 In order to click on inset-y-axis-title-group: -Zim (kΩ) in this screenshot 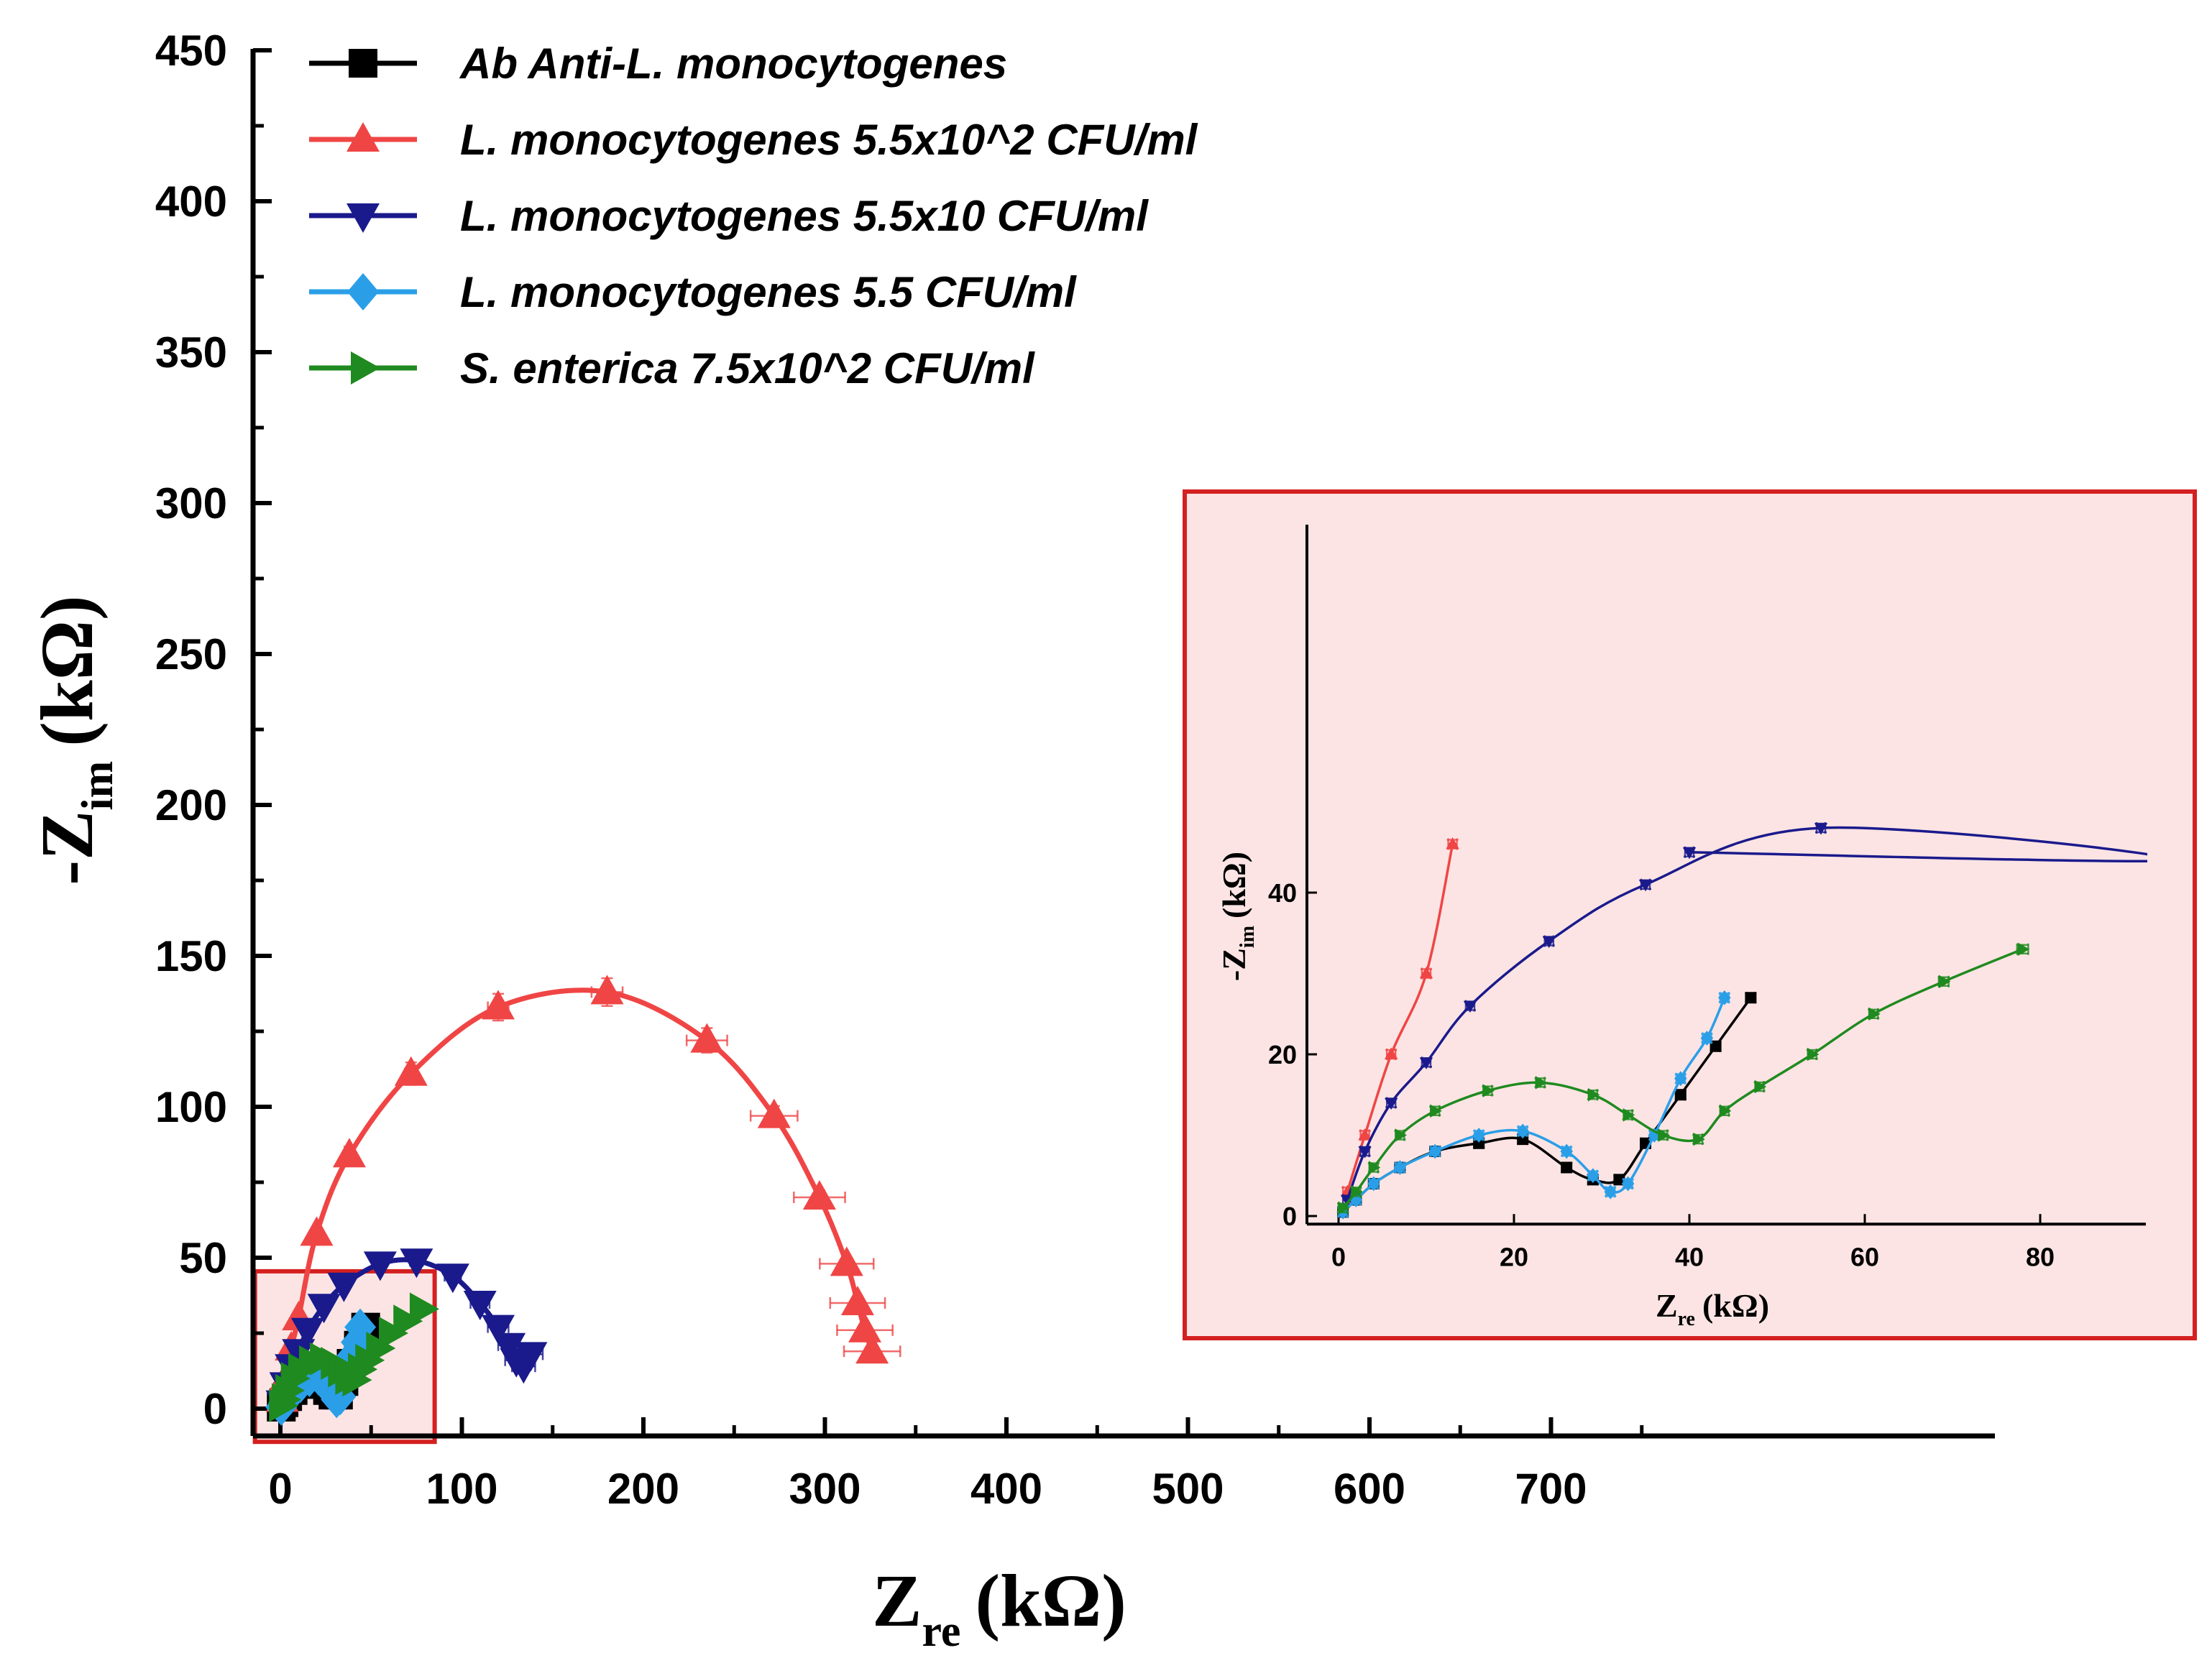, I will do `click(1237, 916)`.